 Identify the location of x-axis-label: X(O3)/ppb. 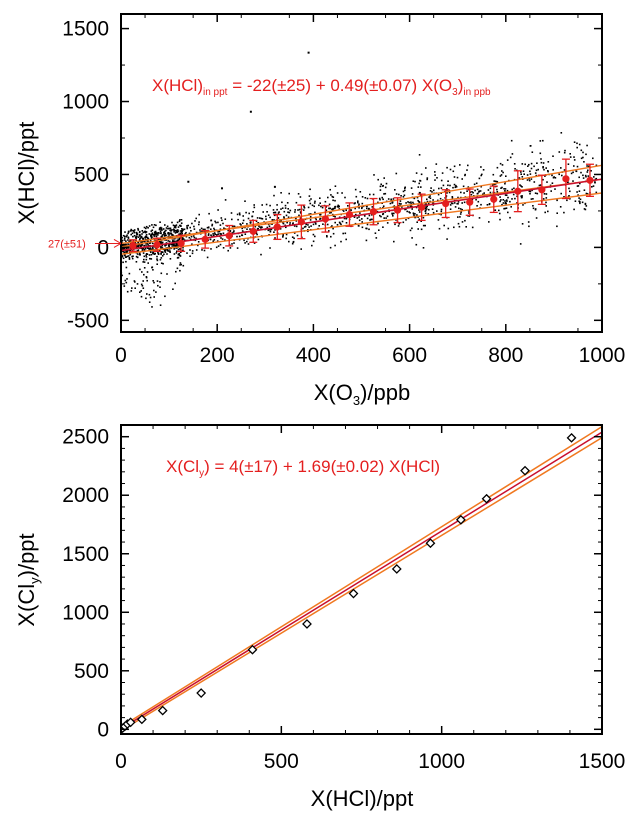
(362, 394).